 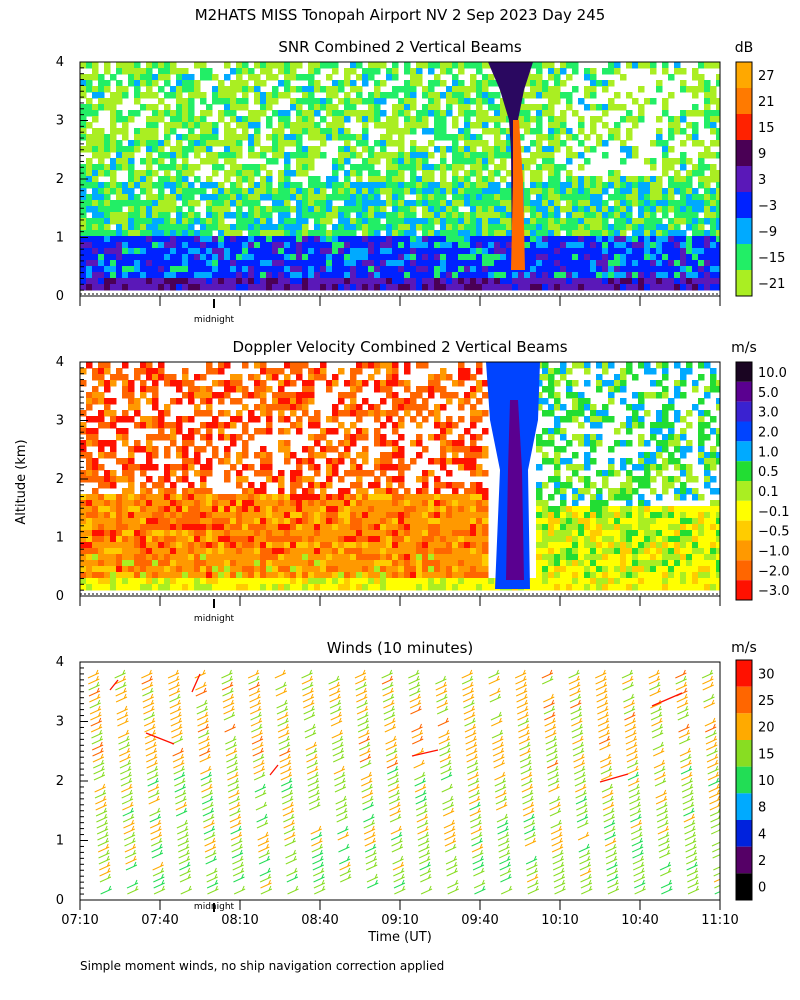 What do you see at coordinates (766, 76) in the screenshot?
I see `colorbar-label: 27` at bounding box center [766, 76].